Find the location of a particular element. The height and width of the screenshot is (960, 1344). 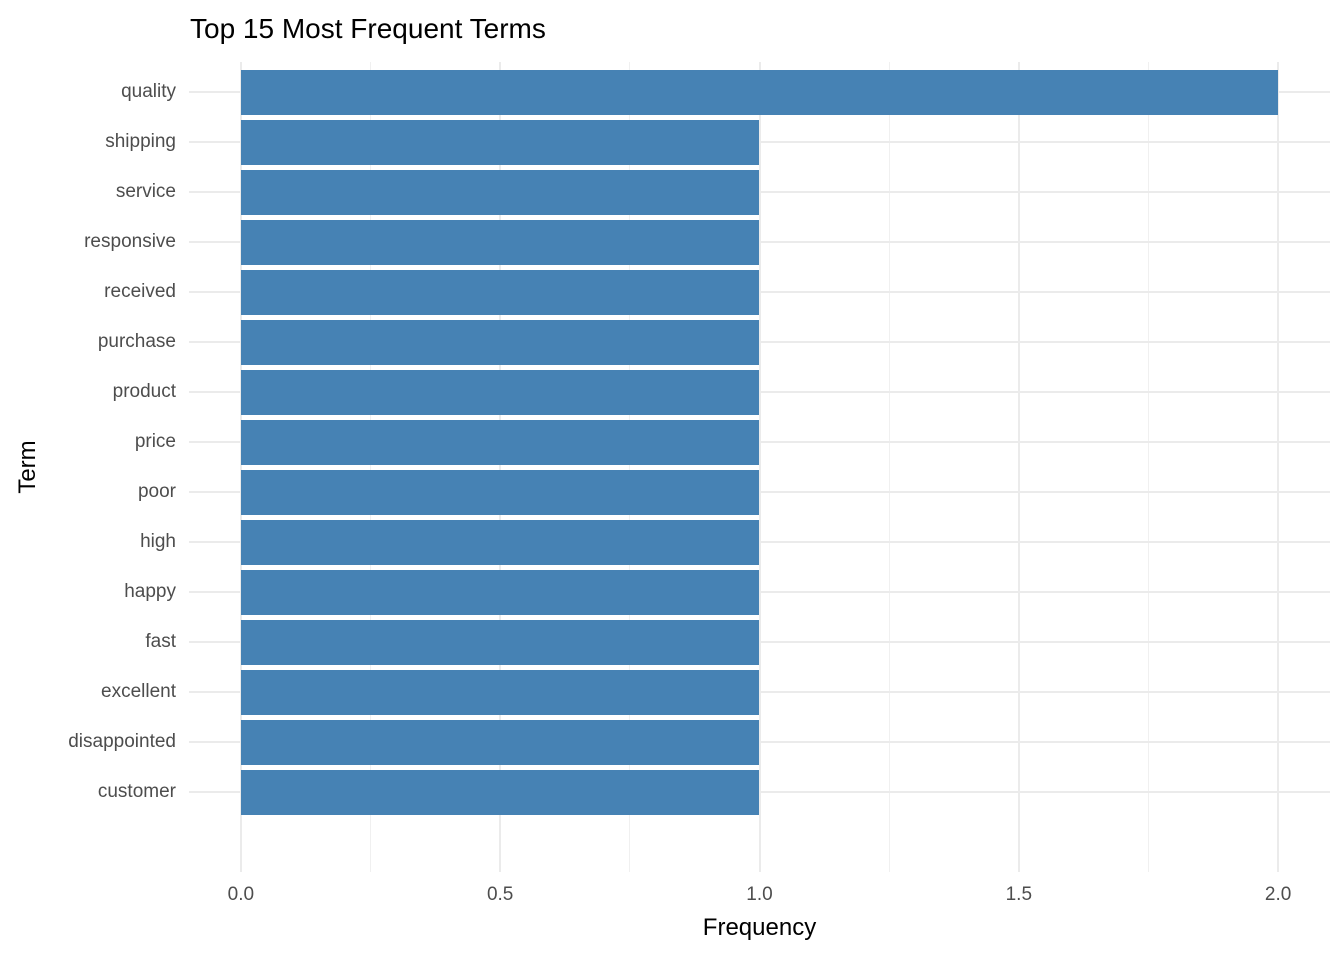

y-tick-label: product is located at coordinates (144, 391).